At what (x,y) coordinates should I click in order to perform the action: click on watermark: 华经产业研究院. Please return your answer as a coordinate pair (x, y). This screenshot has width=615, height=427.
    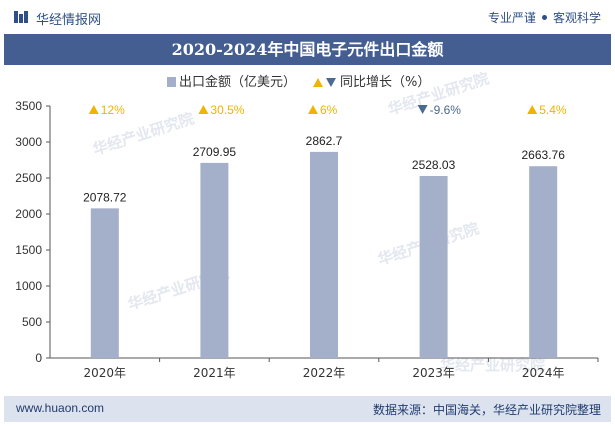
    Looking at the image, I should click on (492, 365).